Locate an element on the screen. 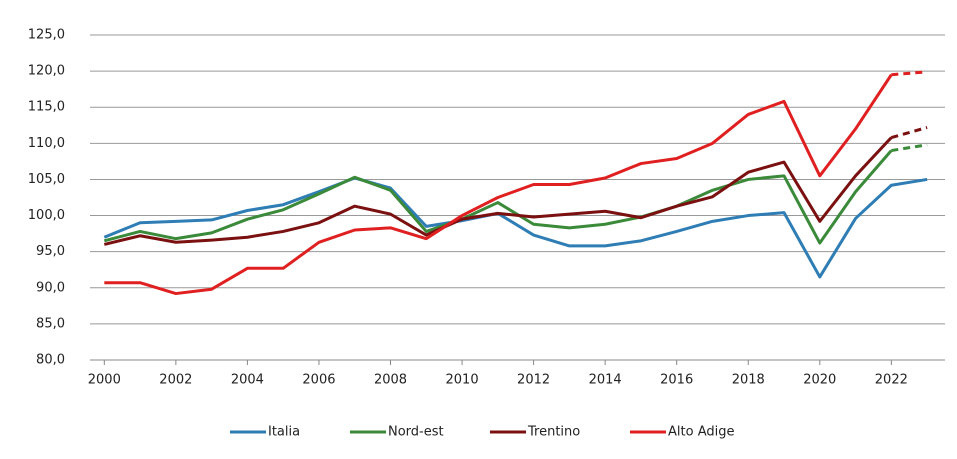 This screenshot has width=957, height=459. x-tick-label: 2016 is located at coordinates (676, 380).